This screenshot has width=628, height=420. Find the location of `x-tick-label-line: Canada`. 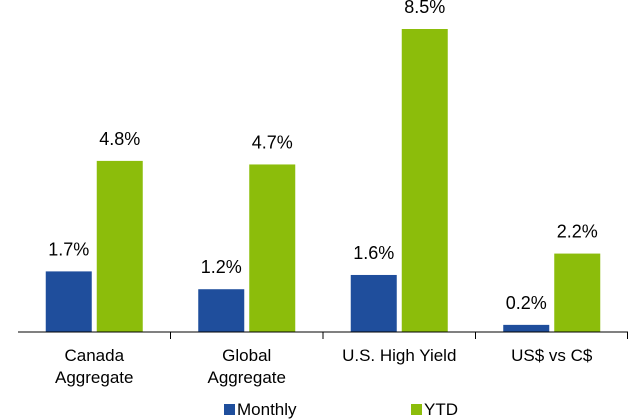

x-tick-label-line: Canada is located at coordinates (94, 355).